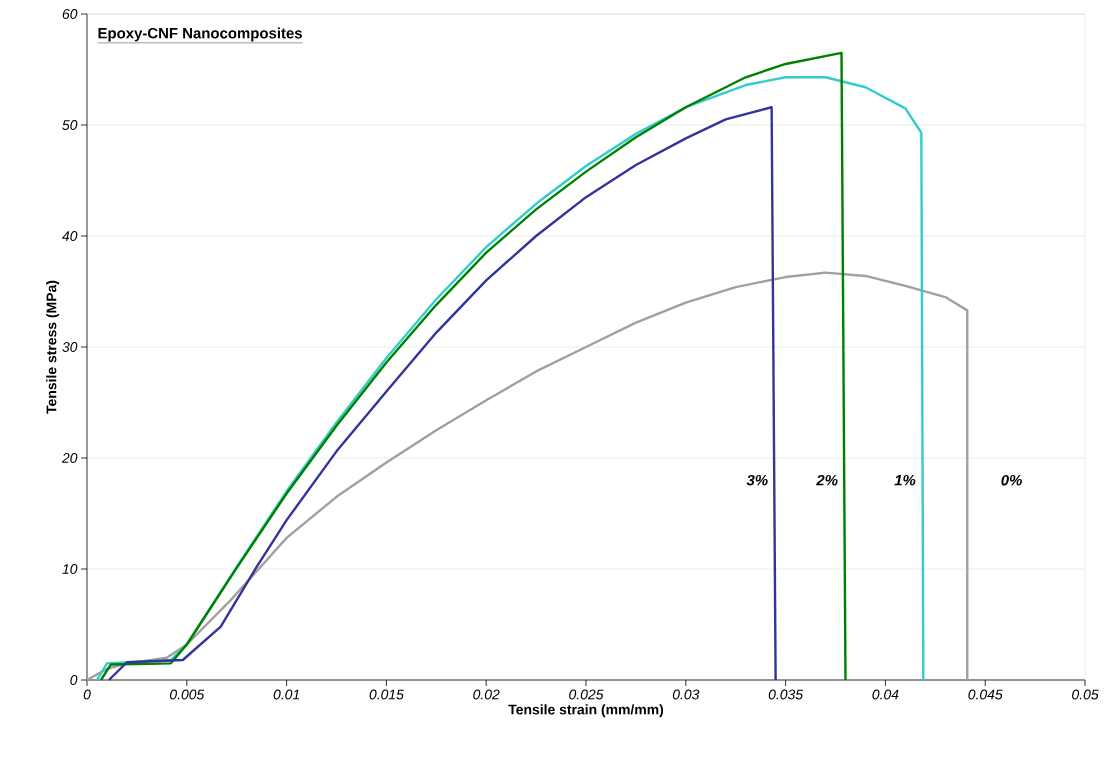 Image resolution: width=1113 pixels, height=767 pixels. Describe the element at coordinates (1085, 694) in the screenshot. I see `x-tick-label: 0.05` at that location.